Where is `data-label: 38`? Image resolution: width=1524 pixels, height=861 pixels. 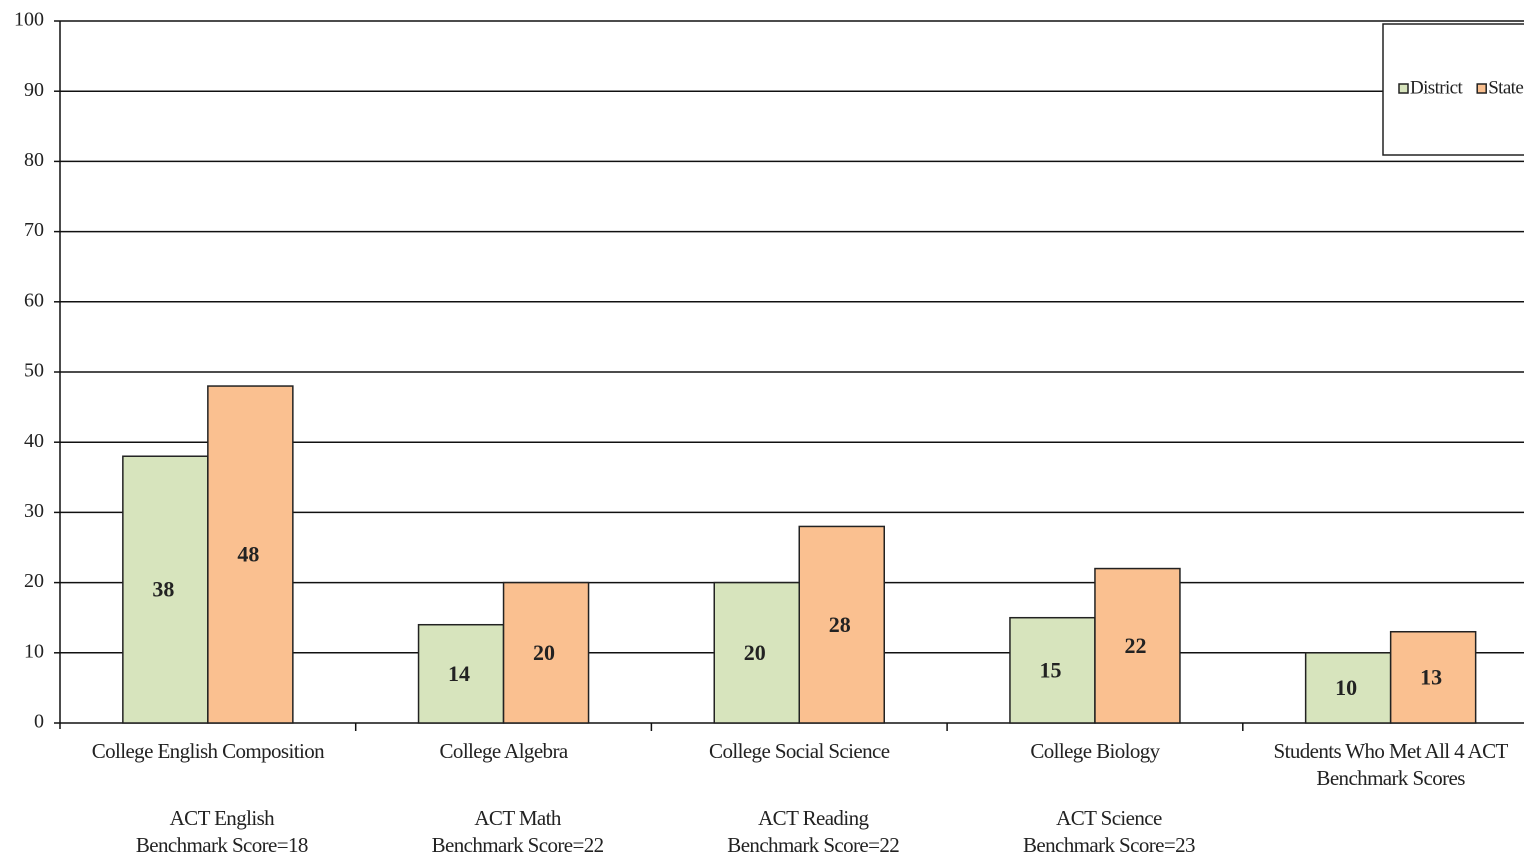 data-label: 38 is located at coordinates (163, 589).